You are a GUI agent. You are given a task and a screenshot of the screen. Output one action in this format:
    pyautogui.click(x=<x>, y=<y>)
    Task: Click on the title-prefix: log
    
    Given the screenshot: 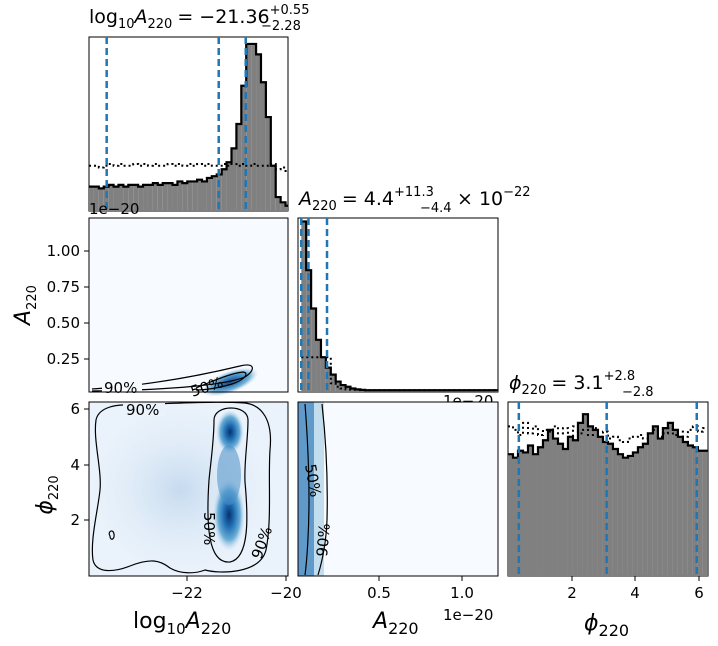 What is the action you would take?
    pyautogui.click(x=103, y=17)
    